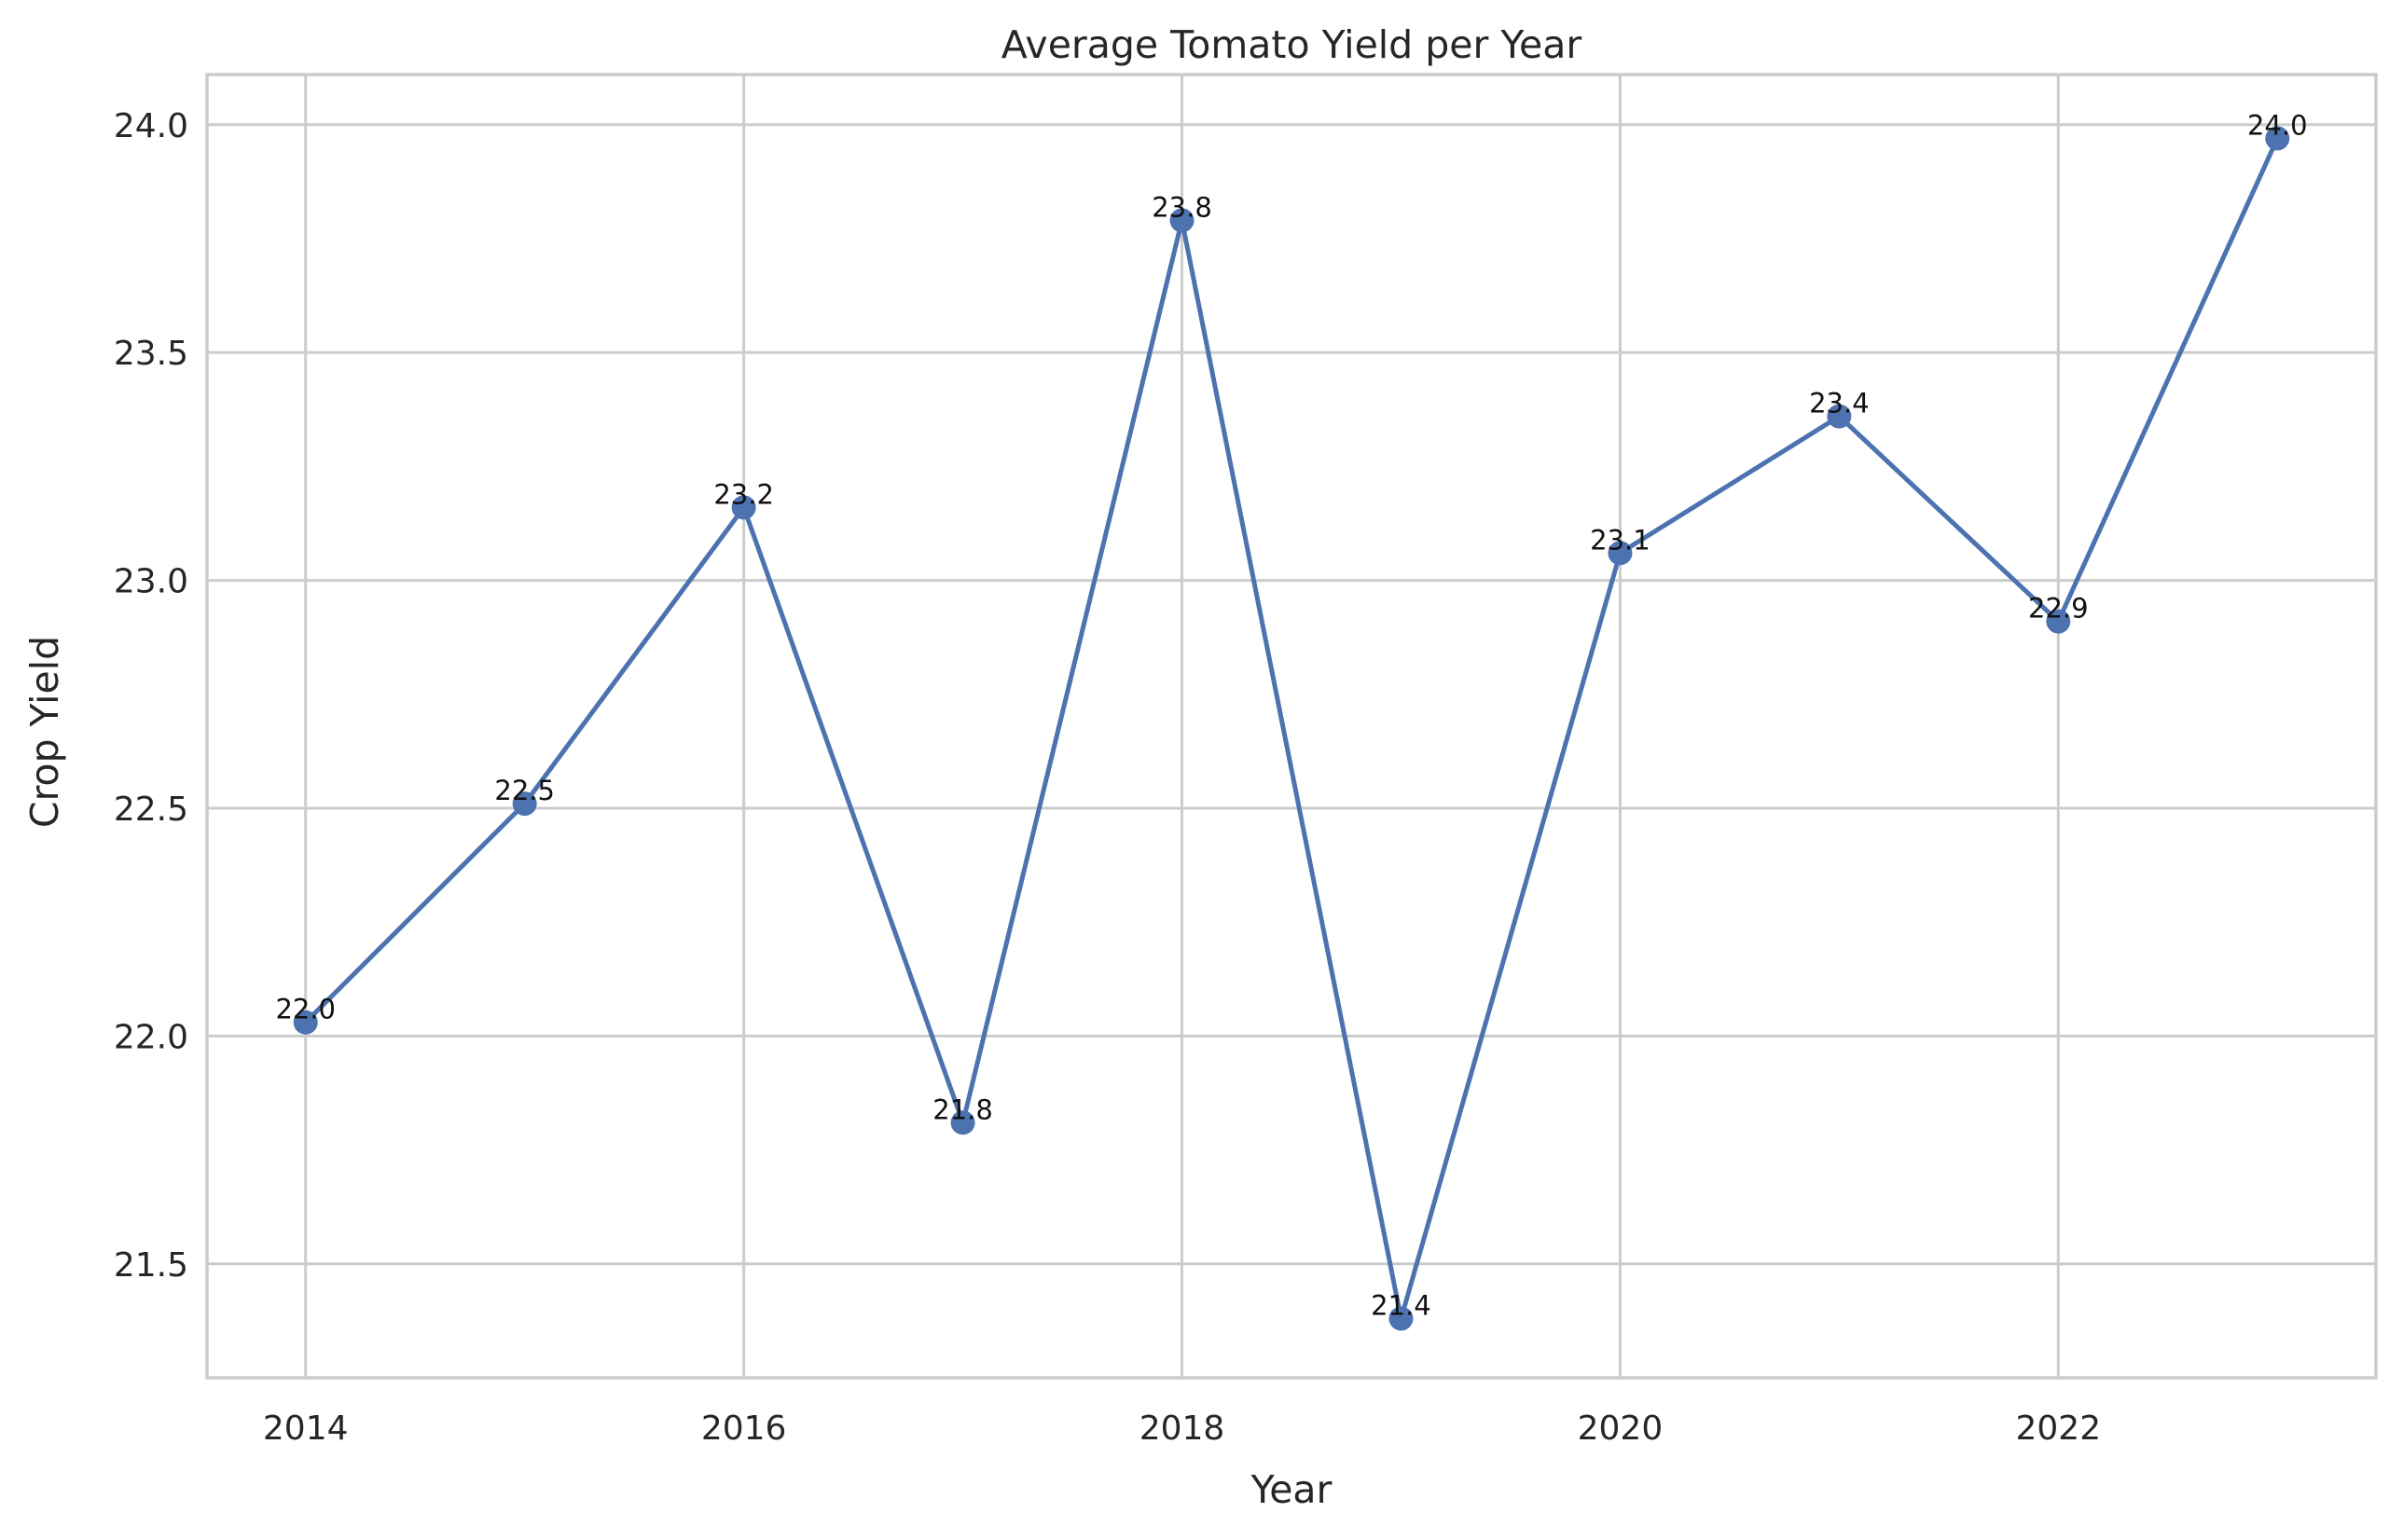 The width and height of the screenshot is (2403, 1540). Describe the element at coordinates (151, 354) in the screenshot. I see `y-tick-label: 23.5` at that location.